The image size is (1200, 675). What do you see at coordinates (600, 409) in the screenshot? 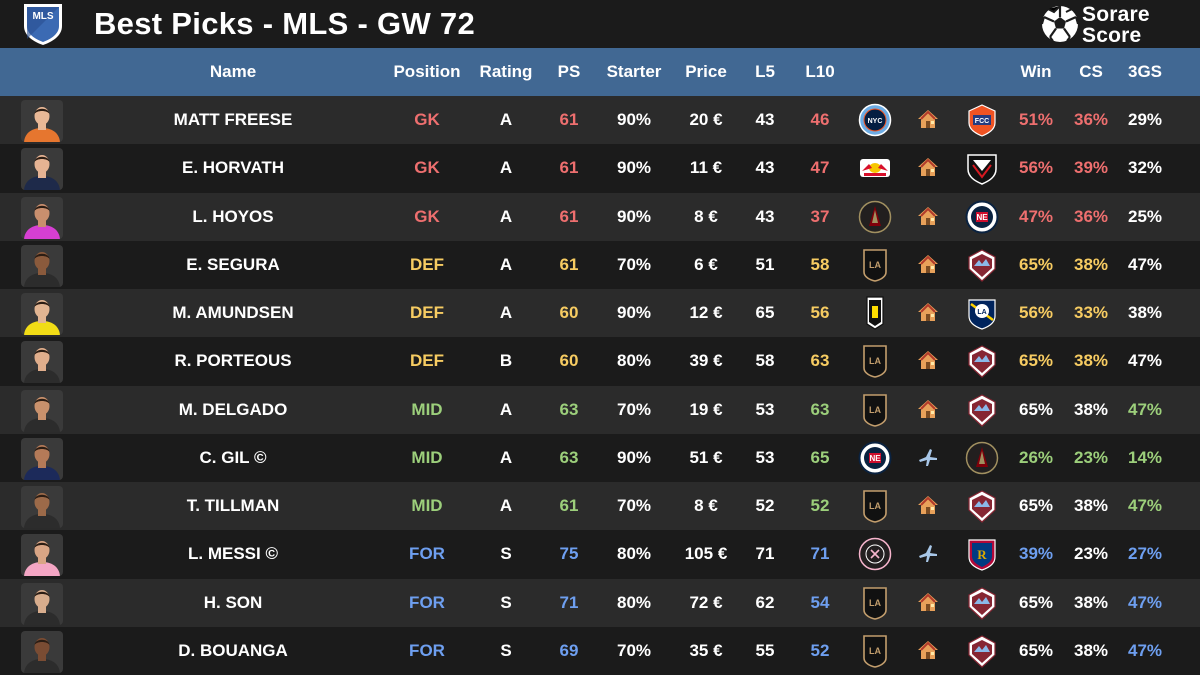
I see `table-row: M. DELGADO MID A 63 70% 19 € 53 63 65% 38% 47% LA` at bounding box center [600, 409].